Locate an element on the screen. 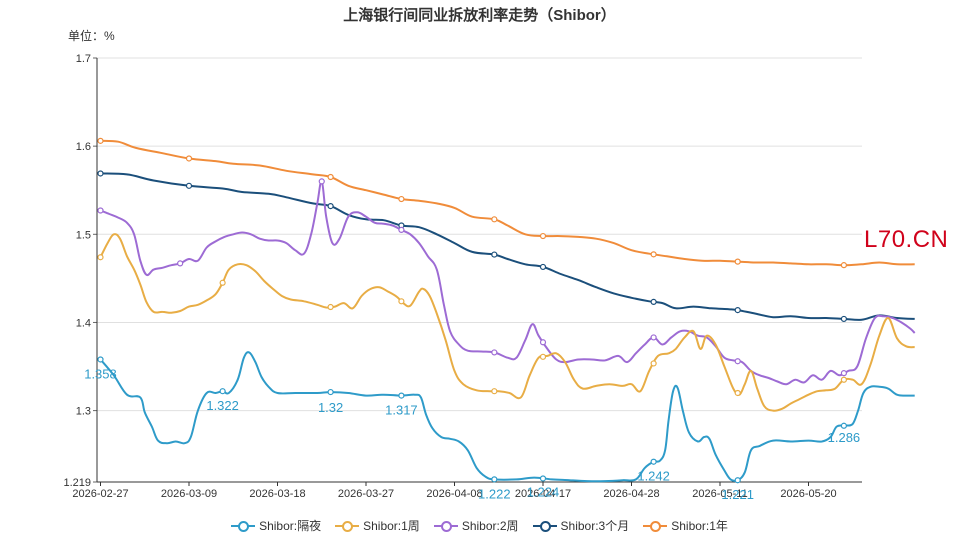 The width and height of the screenshot is (959, 540). x-tick-label: 2026-04-08 is located at coordinates (454, 494).